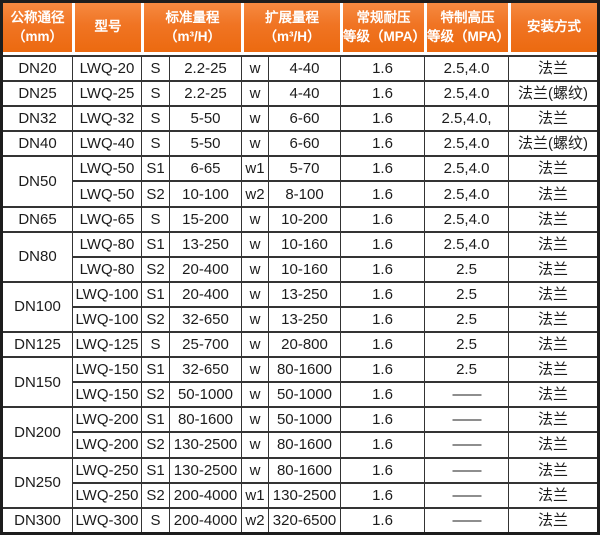 The image size is (600, 535). I want to click on header-model: 型号, so click(106, 29).